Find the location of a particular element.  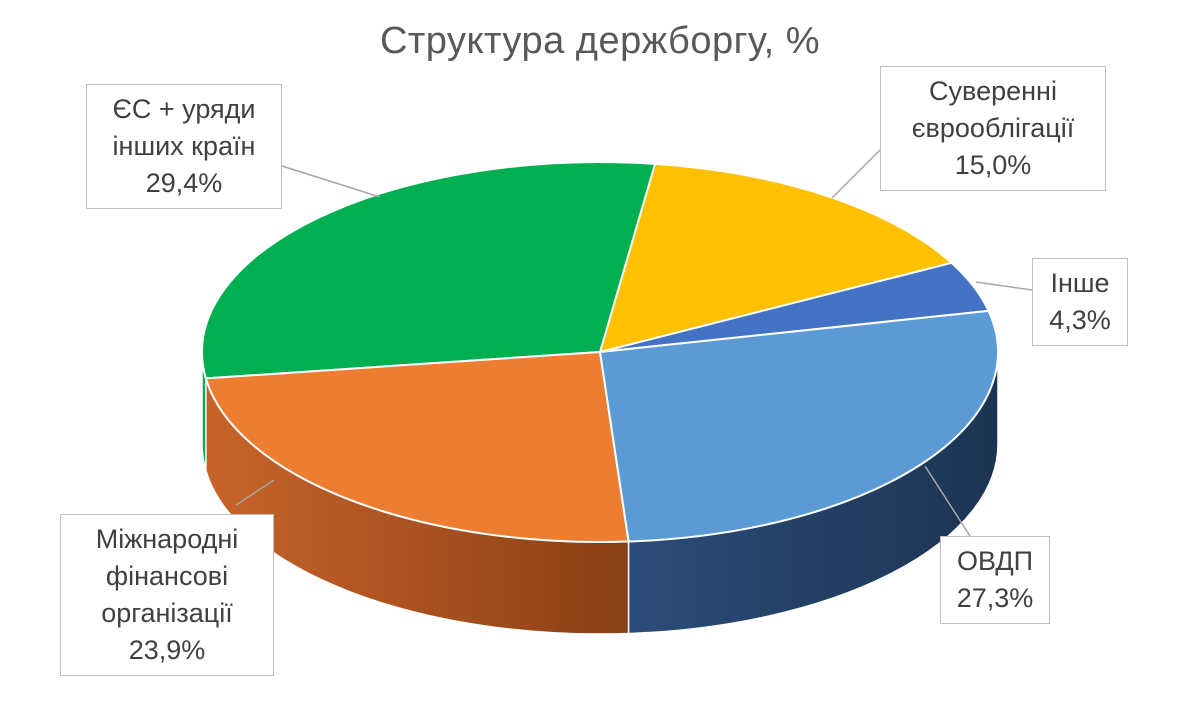

slice-єс-уряди-інших-країн-leader-line is located at coordinates (331, 181).